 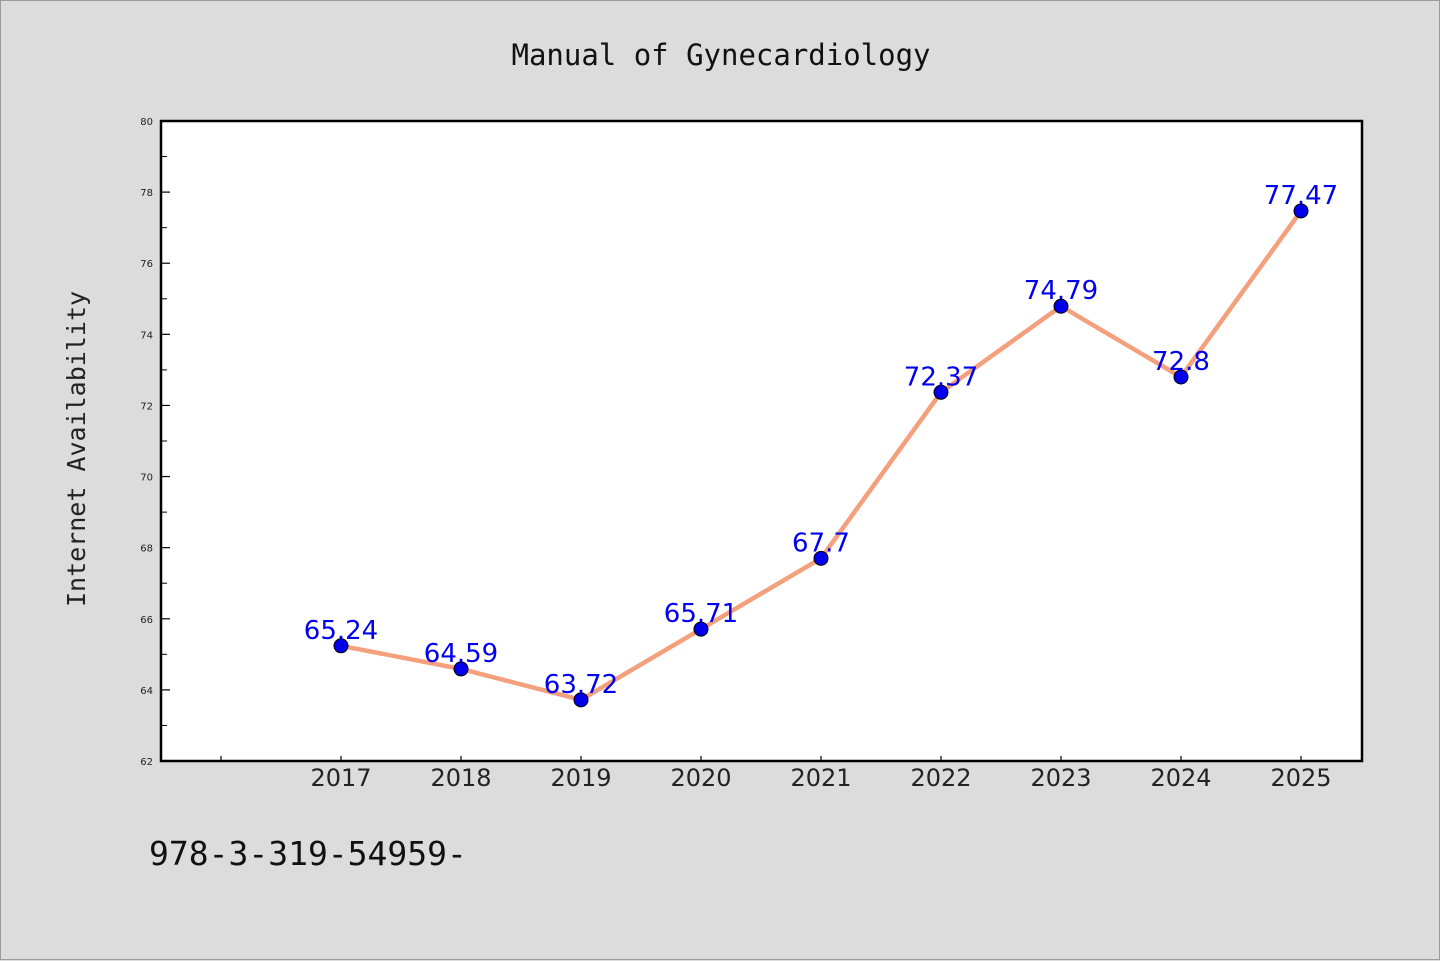 What do you see at coordinates (341, 631) in the screenshot?
I see `data-label: 65.24` at bounding box center [341, 631].